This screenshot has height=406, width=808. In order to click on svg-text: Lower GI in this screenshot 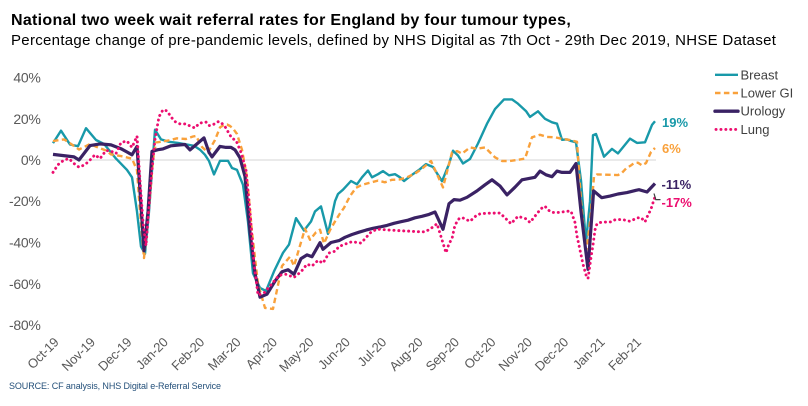, I will do `click(767, 93)`.